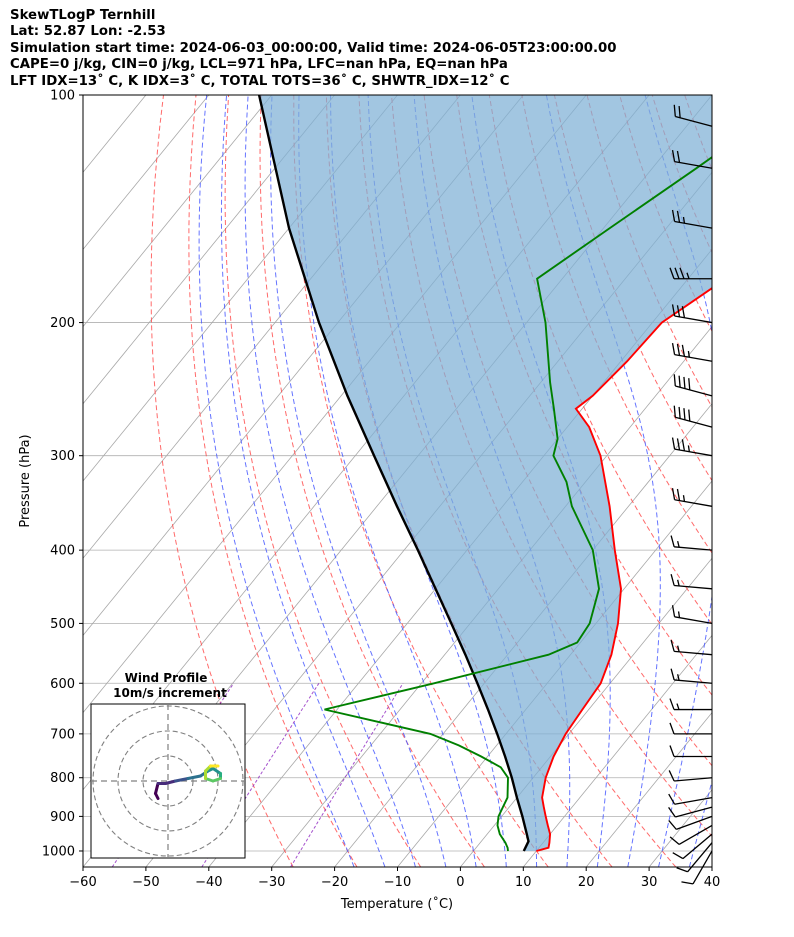  I want to click on x-tick-label: −30, so click(271, 882).